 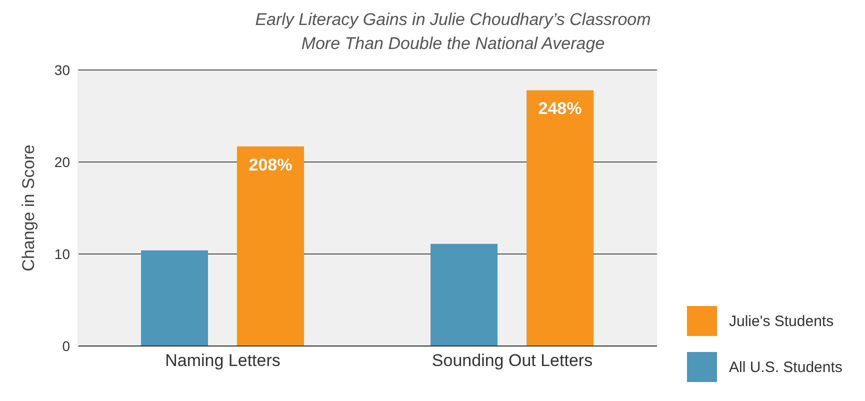 What do you see at coordinates (222, 360) in the screenshot?
I see `x-tick-label: Naming Letters` at bounding box center [222, 360].